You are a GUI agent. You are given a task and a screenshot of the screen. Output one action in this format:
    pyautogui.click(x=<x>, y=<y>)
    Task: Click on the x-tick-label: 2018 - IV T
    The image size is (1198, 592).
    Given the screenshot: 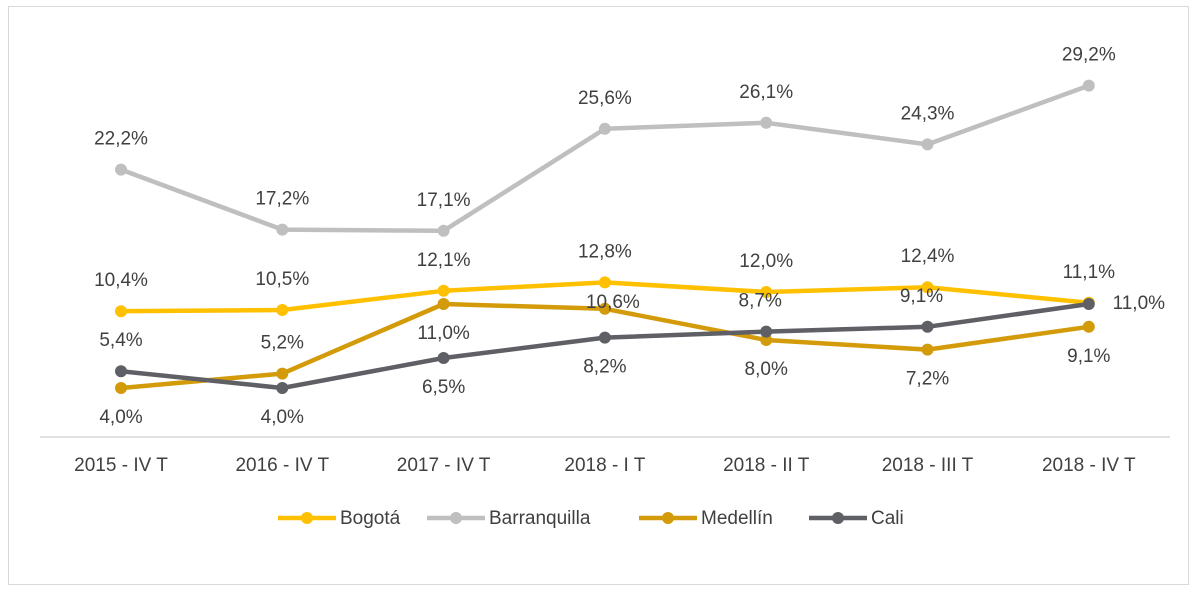 What is the action you would take?
    pyautogui.click(x=1089, y=465)
    